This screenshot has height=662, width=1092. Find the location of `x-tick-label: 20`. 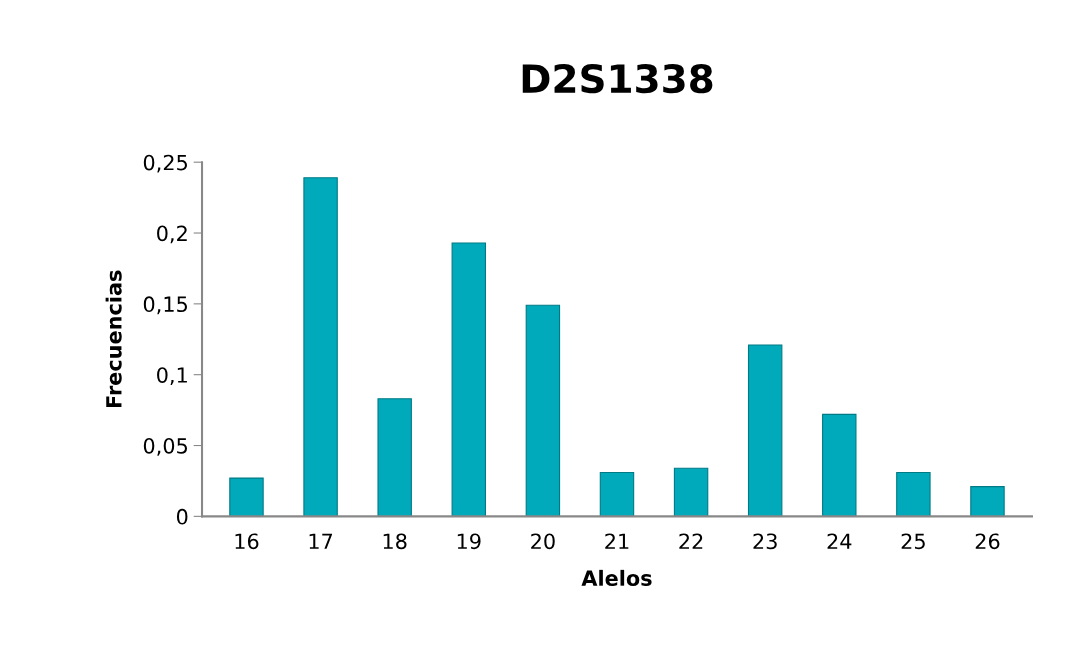

x-tick-label: 20 is located at coordinates (543, 541).